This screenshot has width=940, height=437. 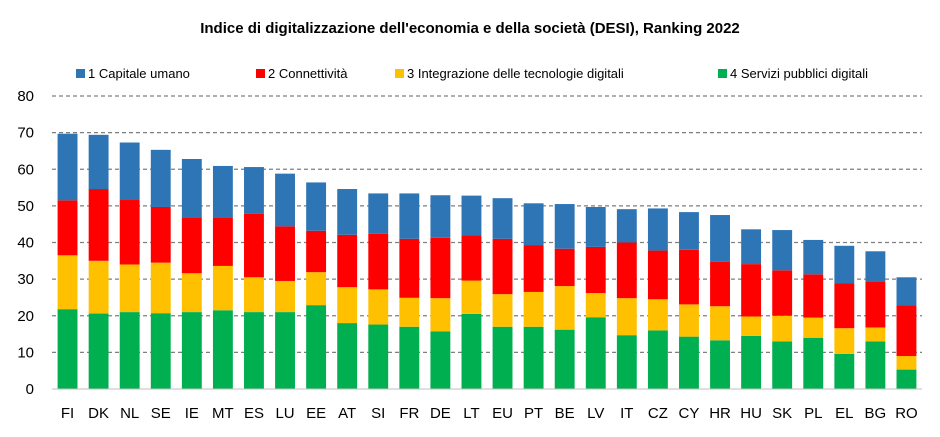 I want to click on x-tick-label: LV, so click(x=595, y=413).